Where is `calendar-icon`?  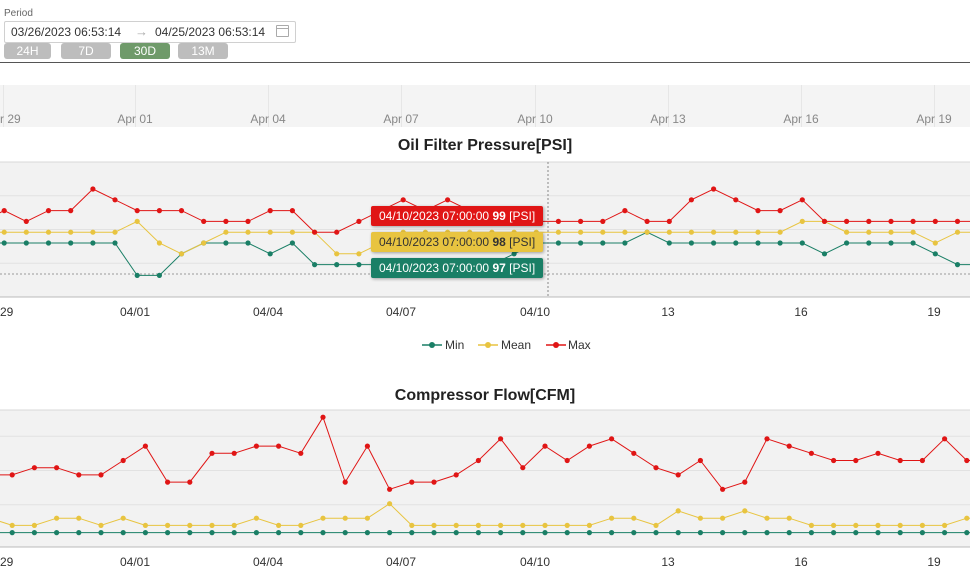 calendar-icon is located at coordinates (282, 31).